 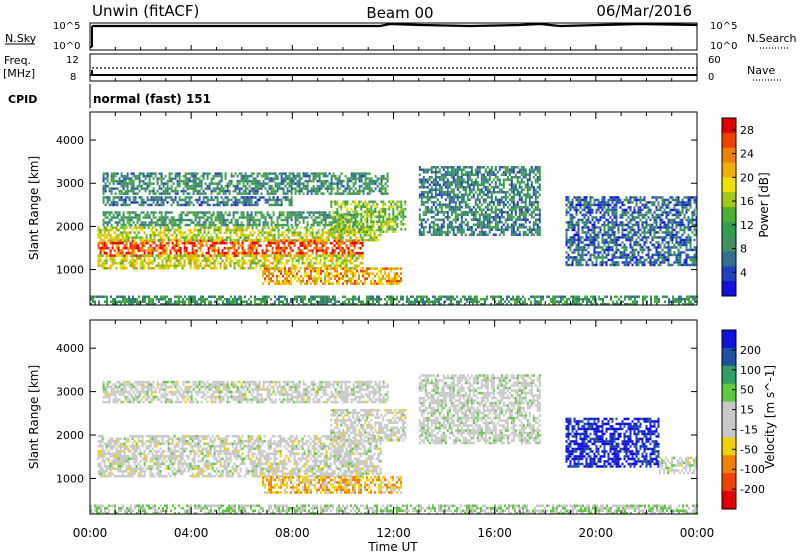 I want to click on power-ylabel: Slant Range [km], so click(x=34, y=208).